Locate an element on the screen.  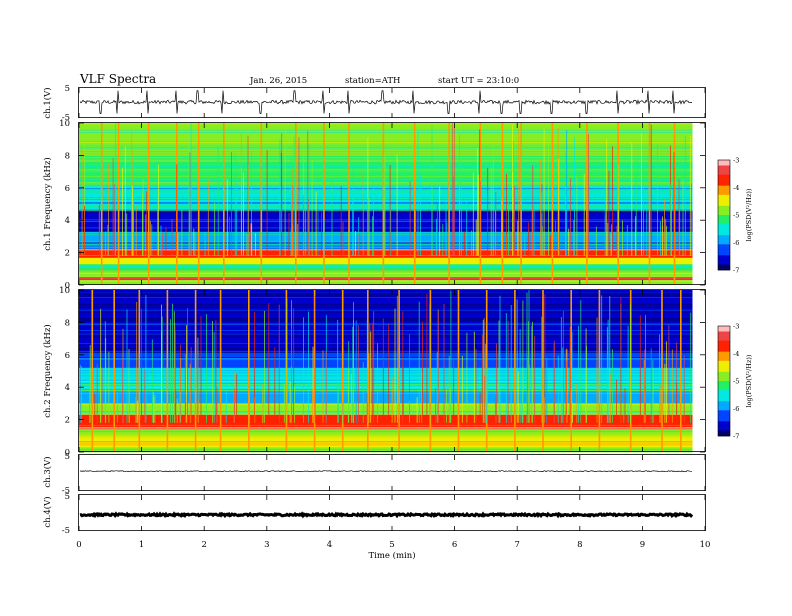
ch1-waveform-ylabel: ch.1(V) is located at coordinates (47, 102).